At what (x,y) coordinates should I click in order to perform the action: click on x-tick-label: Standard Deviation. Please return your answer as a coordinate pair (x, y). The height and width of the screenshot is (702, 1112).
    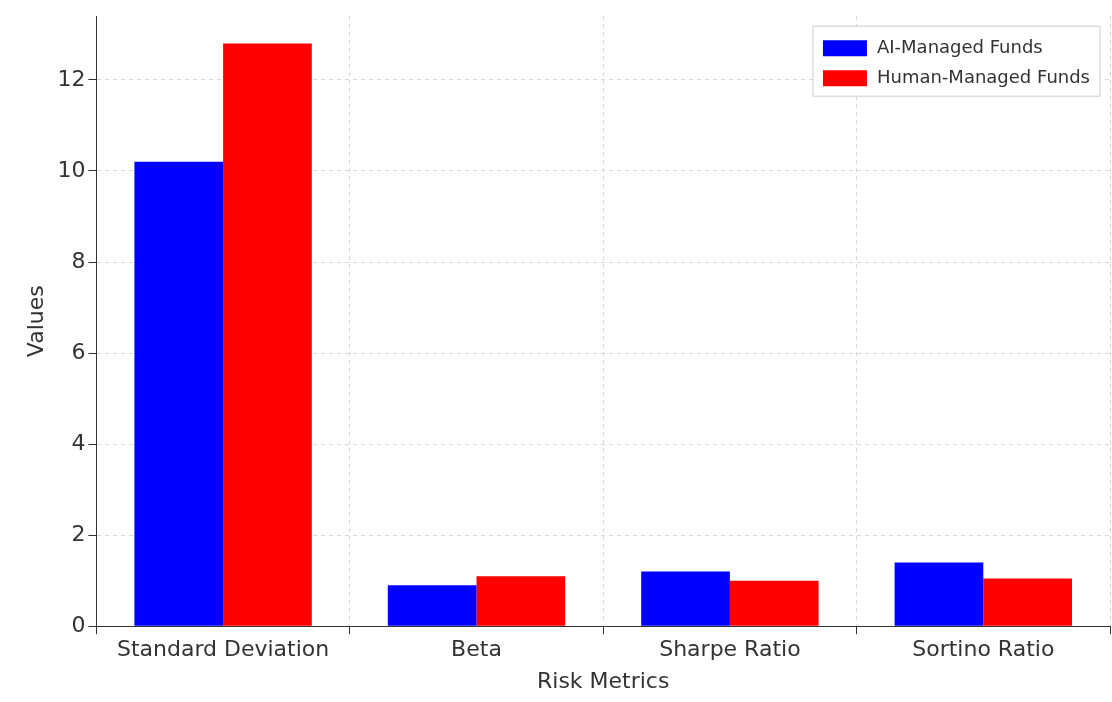
    Looking at the image, I should click on (223, 649).